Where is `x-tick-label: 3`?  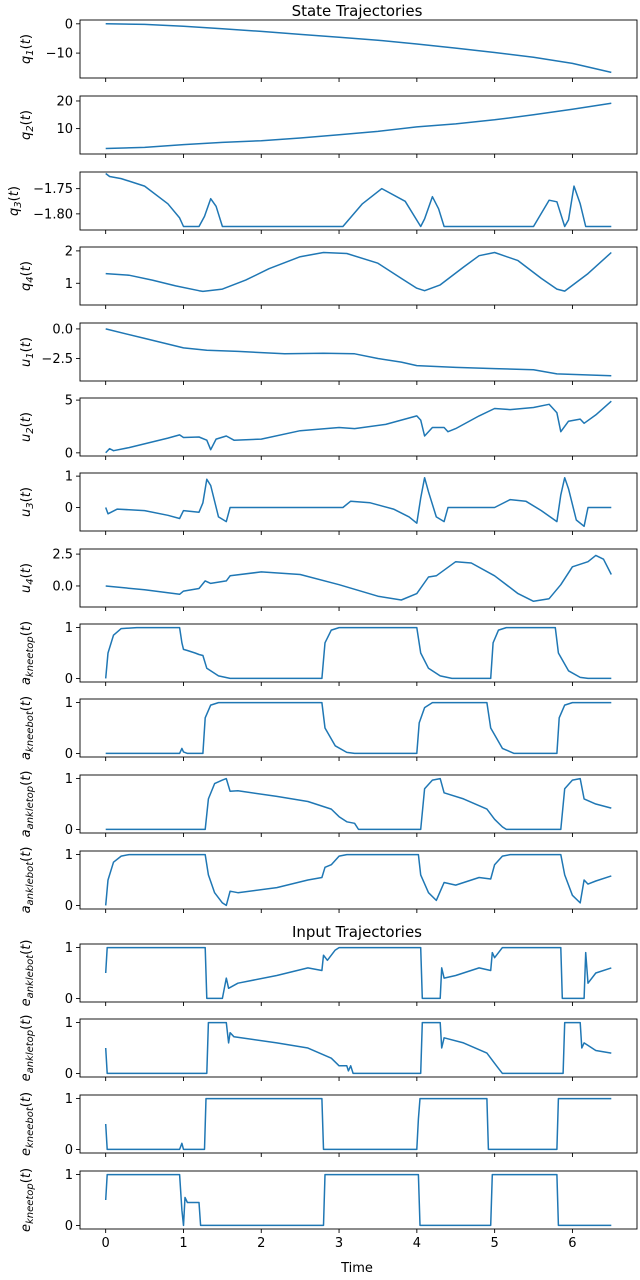
x-tick-label: 3 is located at coordinates (339, 1243).